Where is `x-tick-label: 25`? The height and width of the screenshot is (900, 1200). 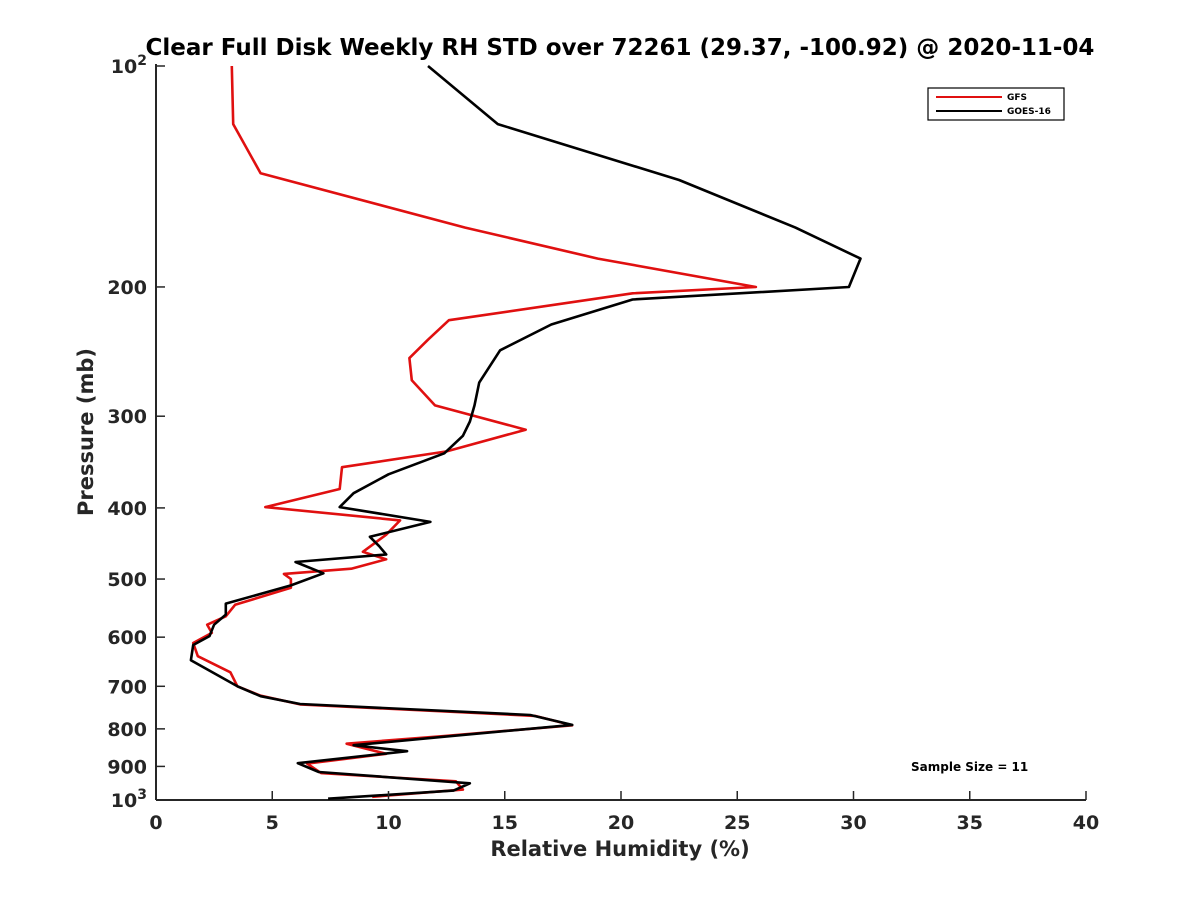
x-tick-label: 25 is located at coordinates (737, 823).